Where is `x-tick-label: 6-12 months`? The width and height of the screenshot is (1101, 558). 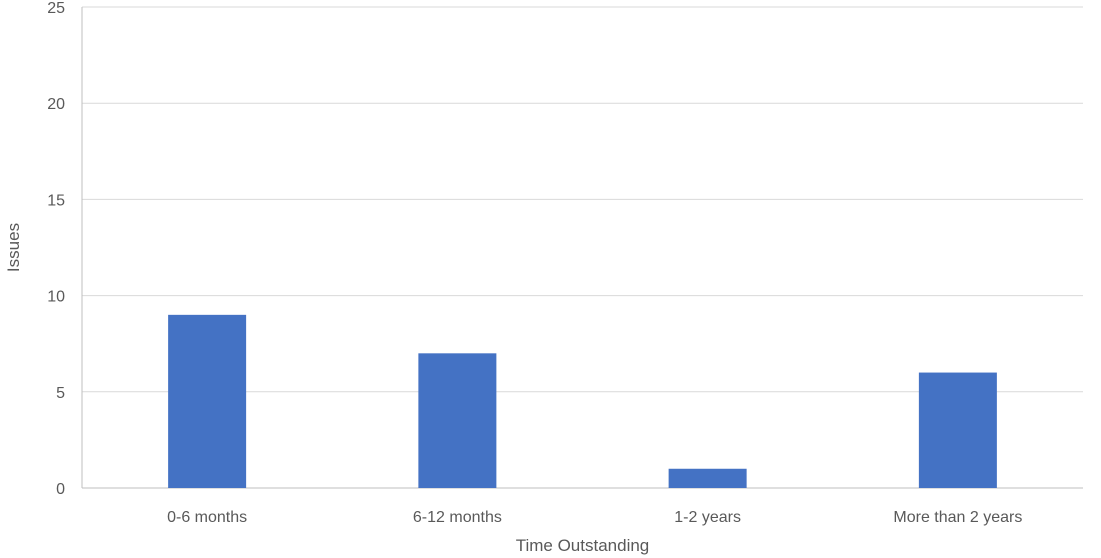 x-tick-label: 6-12 months is located at coordinates (457, 517).